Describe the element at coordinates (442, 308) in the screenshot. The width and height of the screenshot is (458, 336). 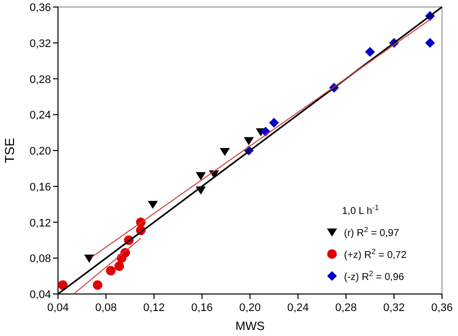
I see `x-tick-label: 0,36` at that location.